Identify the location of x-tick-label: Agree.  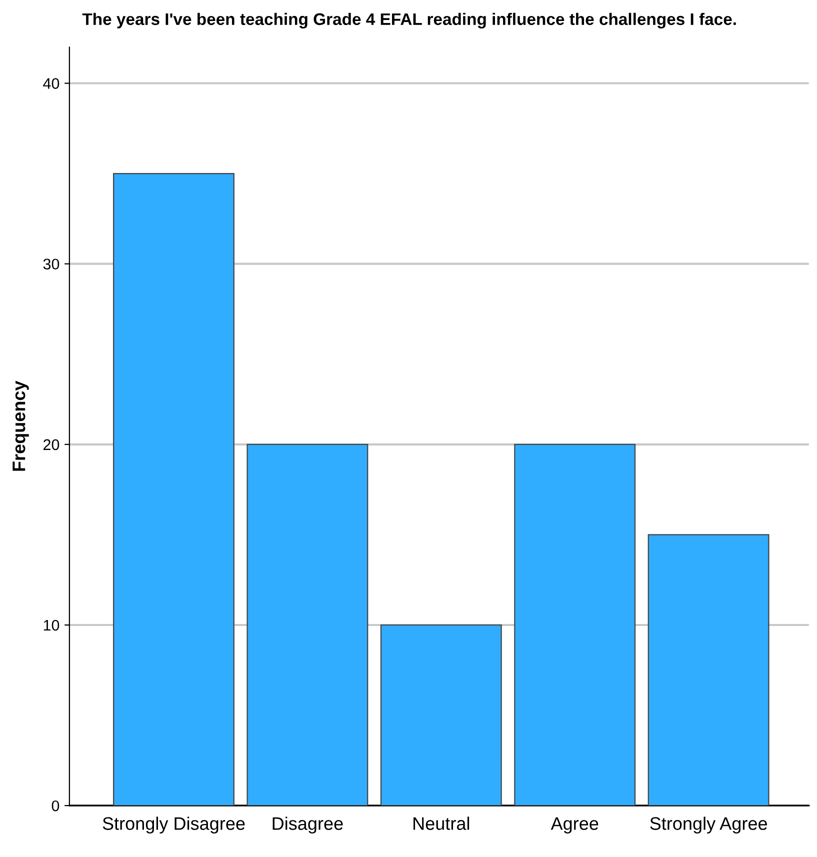
(574, 825).